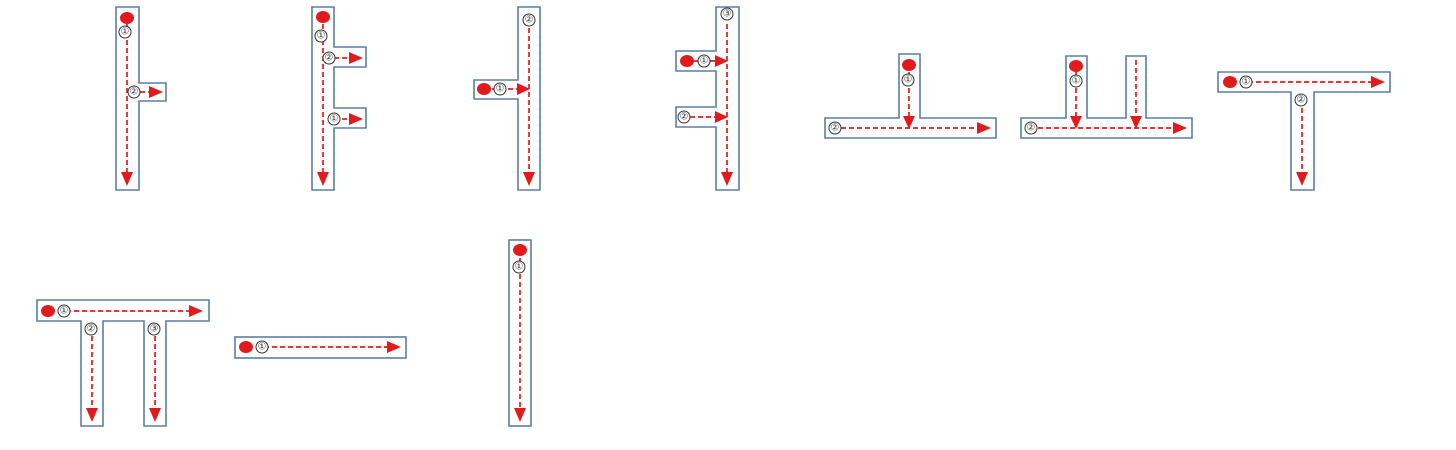 The image size is (1456, 450). I want to click on pattern-vertical-with-left-entry: ② ①, so click(507, 98).